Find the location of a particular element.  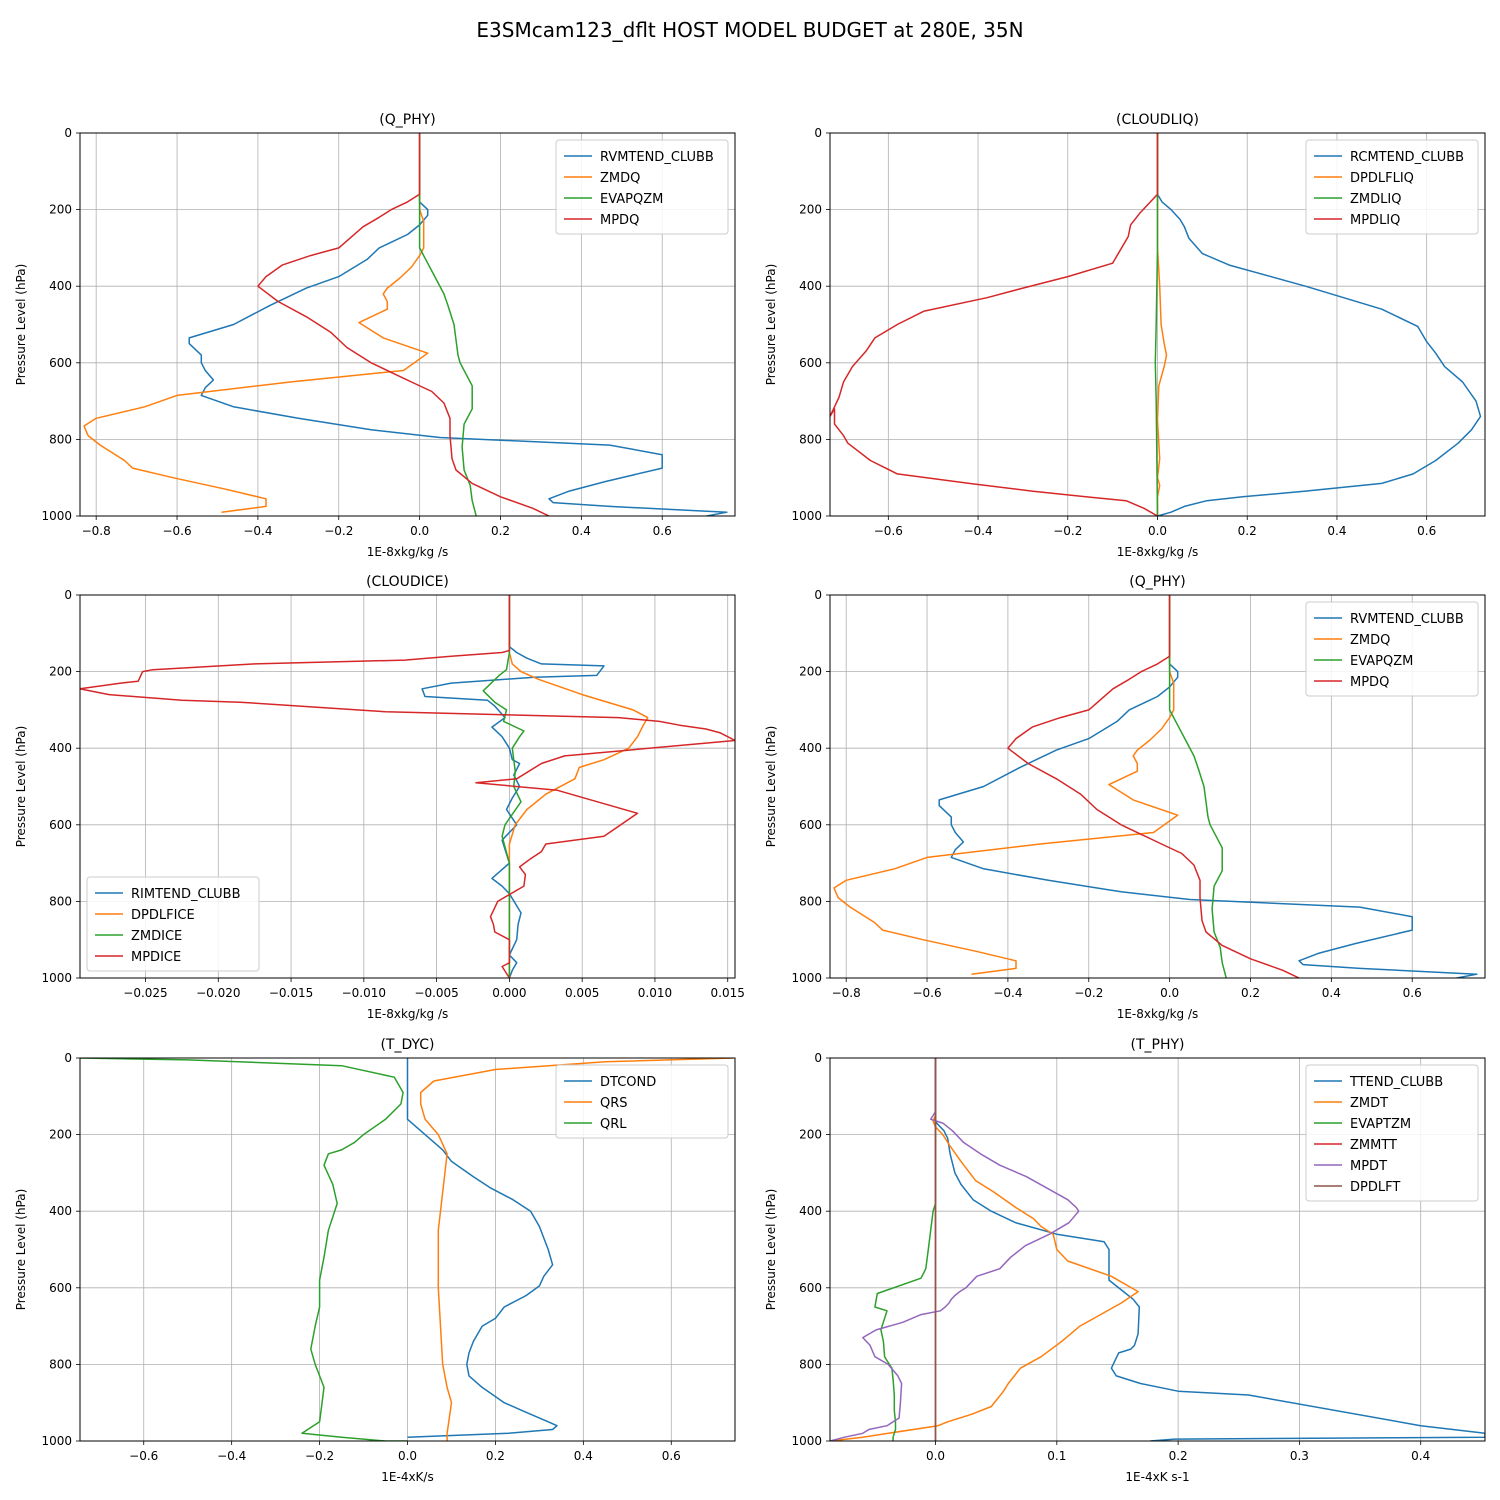

y-tick-label: 200 is located at coordinates (810, 210).